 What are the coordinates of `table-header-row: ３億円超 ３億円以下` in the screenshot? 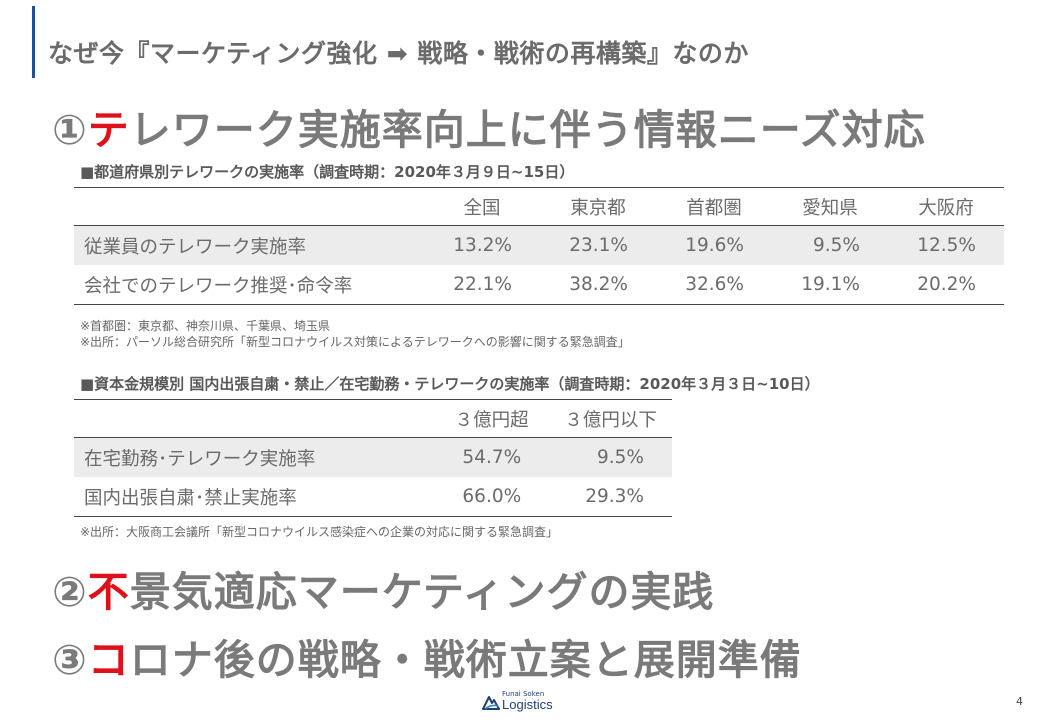 It's located at (373, 418).